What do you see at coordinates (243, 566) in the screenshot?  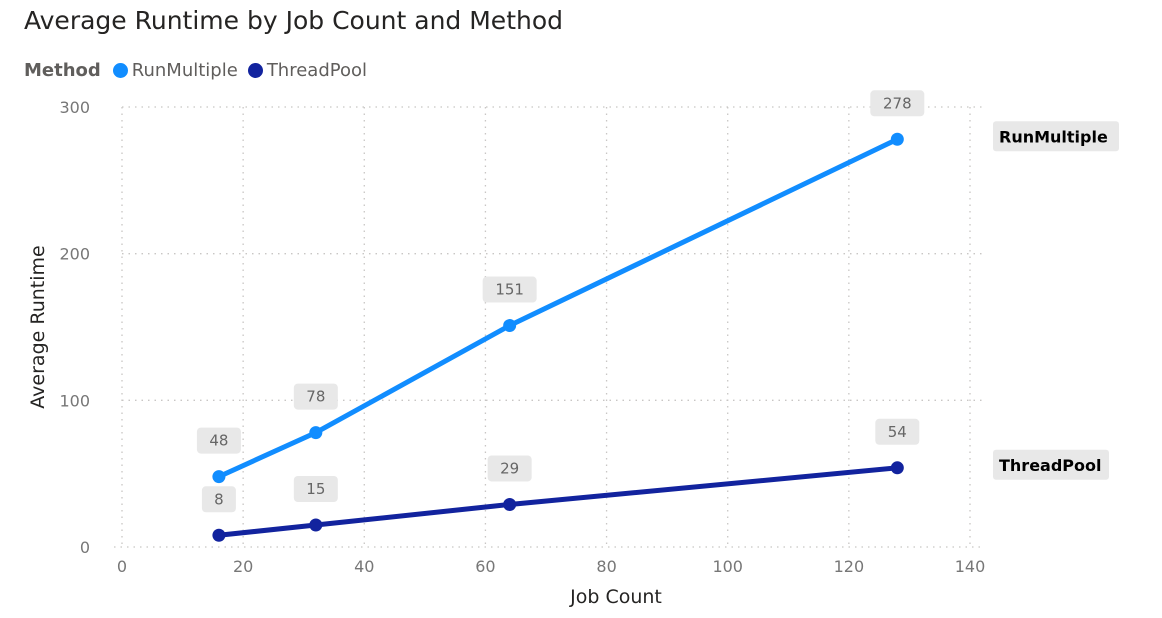 I see `x-tick-label-20: 20` at bounding box center [243, 566].